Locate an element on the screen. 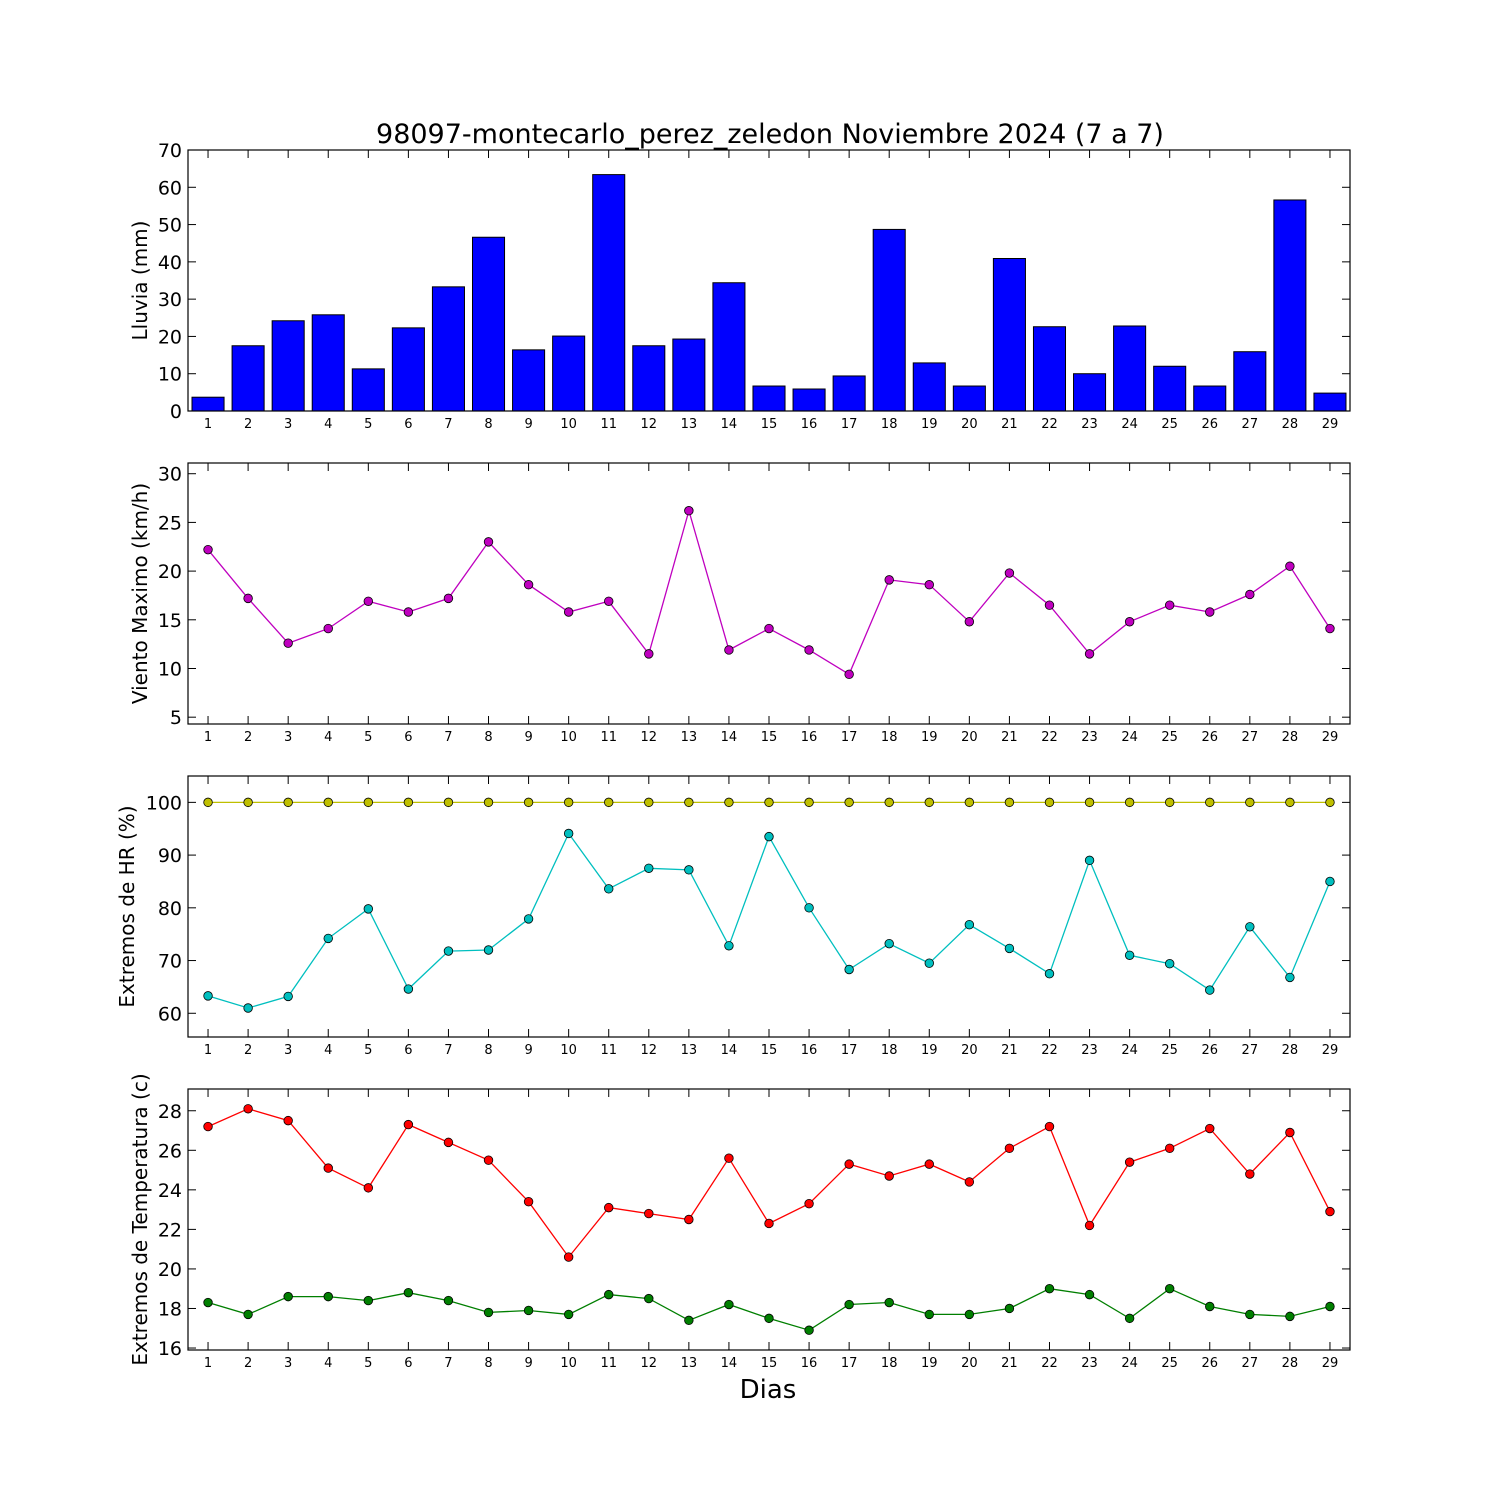 This screenshot has width=1500, height=1500. y-tick-label: 80 is located at coordinates (170, 909).